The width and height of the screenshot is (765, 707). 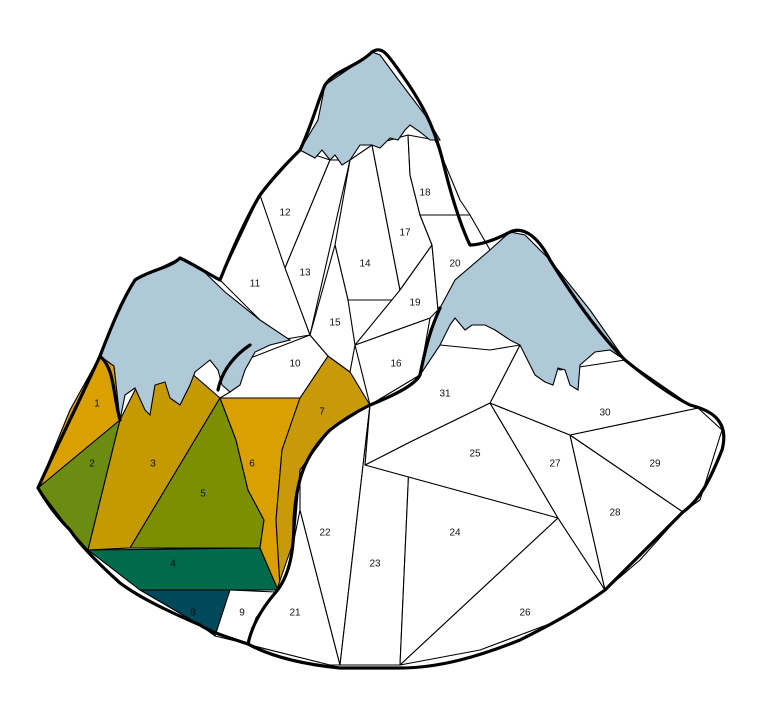 What do you see at coordinates (405, 356) in the screenshot?
I see `river-outline-right` at bounding box center [405, 356].